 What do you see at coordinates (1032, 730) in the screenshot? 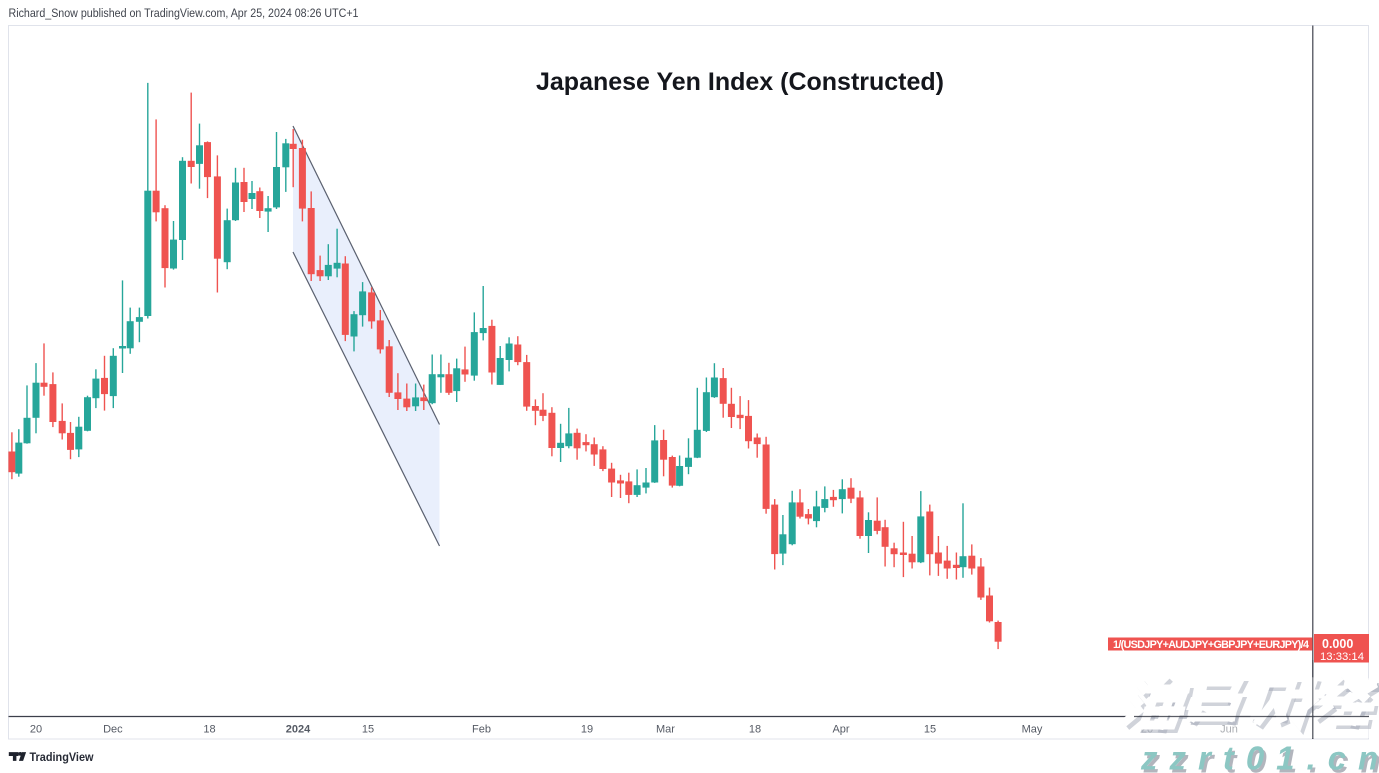
I see `svg-text: May` at bounding box center [1032, 730].